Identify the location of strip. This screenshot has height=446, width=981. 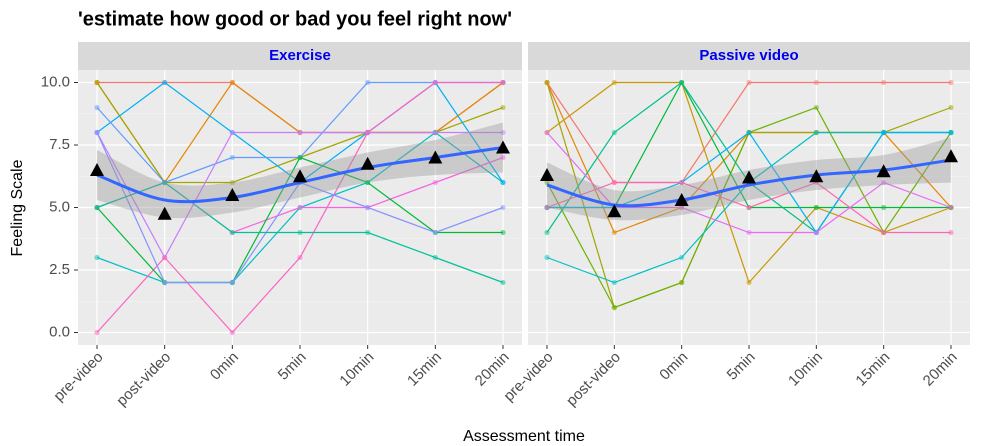
(749, 56).